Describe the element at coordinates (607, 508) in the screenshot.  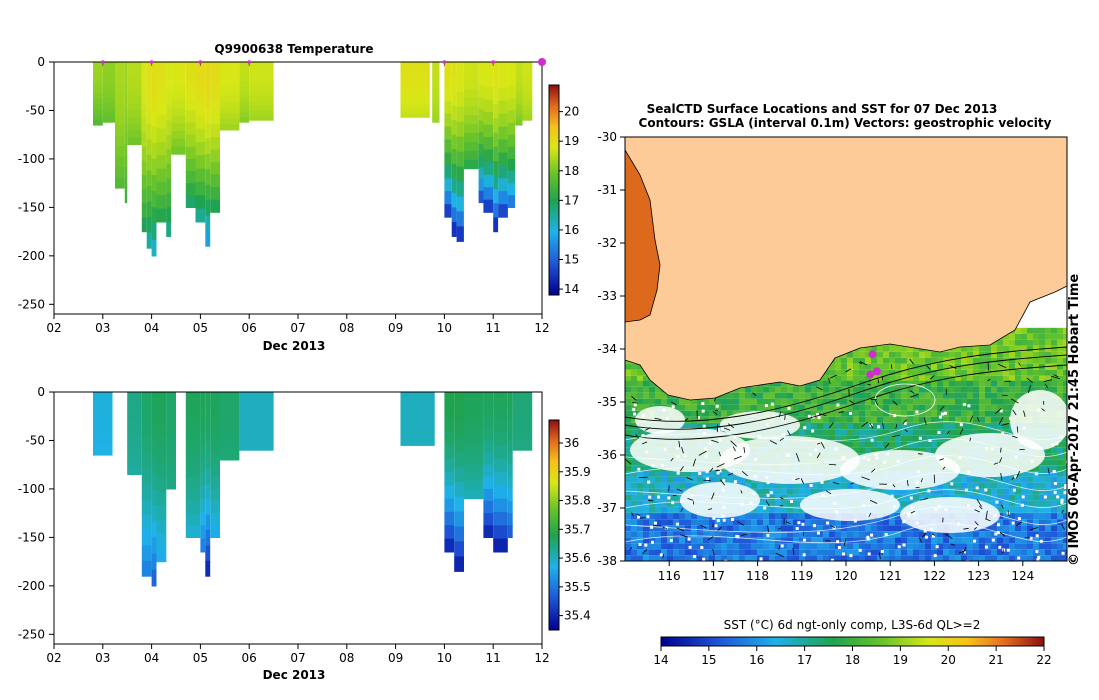
I see `lat-tick-label: -37` at that location.